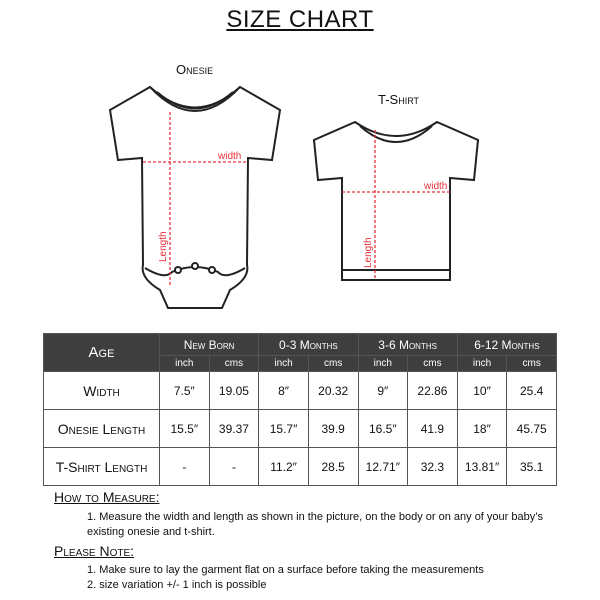 The width and height of the screenshot is (600, 600). Describe the element at coordinates (283, 390) in the screenshot. I see `table-cell: 8″` at that location.